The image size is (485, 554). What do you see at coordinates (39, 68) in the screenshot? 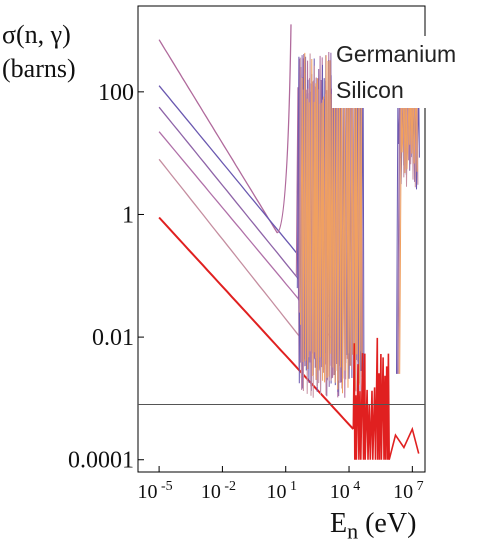
I see `y-axis-label-line2: (barns)` at bounding box center [39, 68].